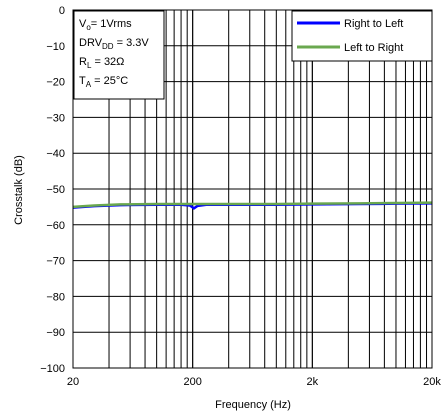  I want to click on x-tick-label: 2k, so click(313, 382).